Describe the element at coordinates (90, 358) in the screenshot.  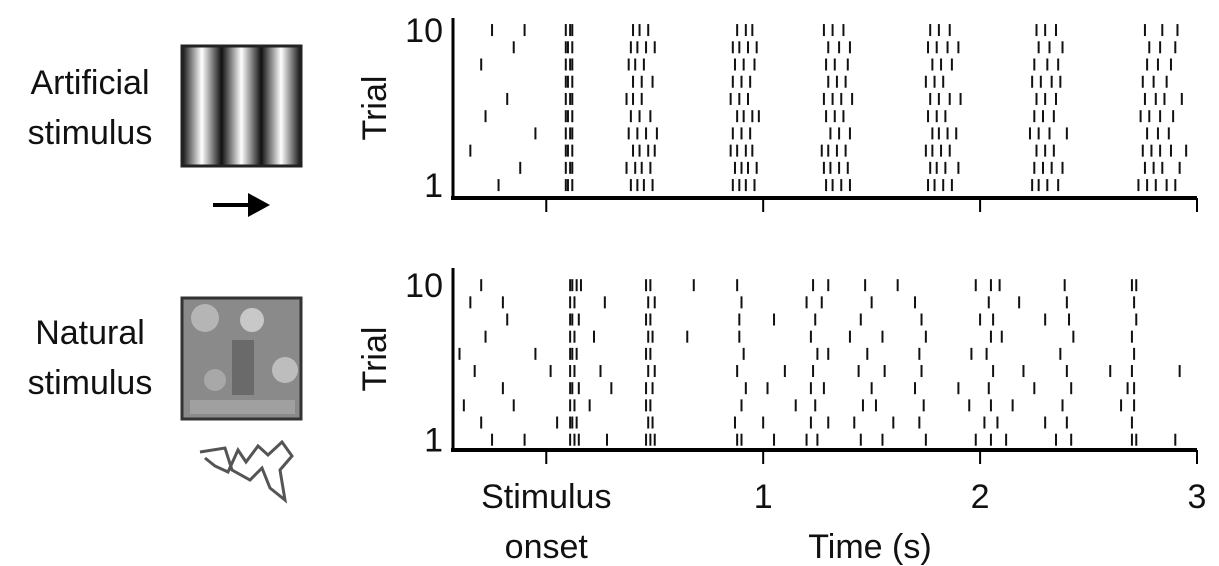
I see `panel-label: Natural stimulus` at that location.